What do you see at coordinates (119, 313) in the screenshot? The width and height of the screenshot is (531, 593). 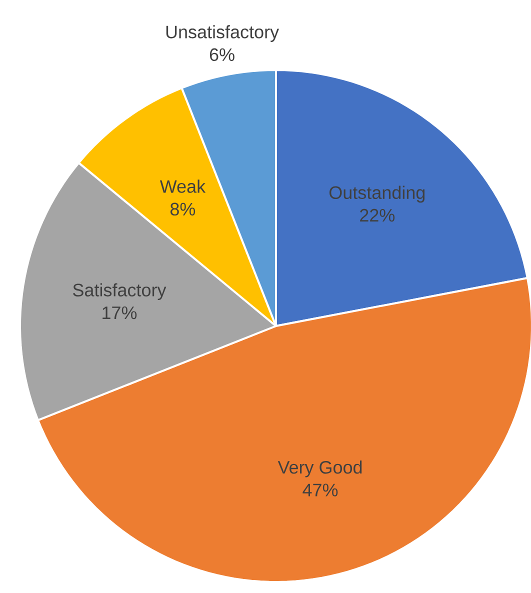 I see `data-label: 17%` at bounding box center [119, 313].